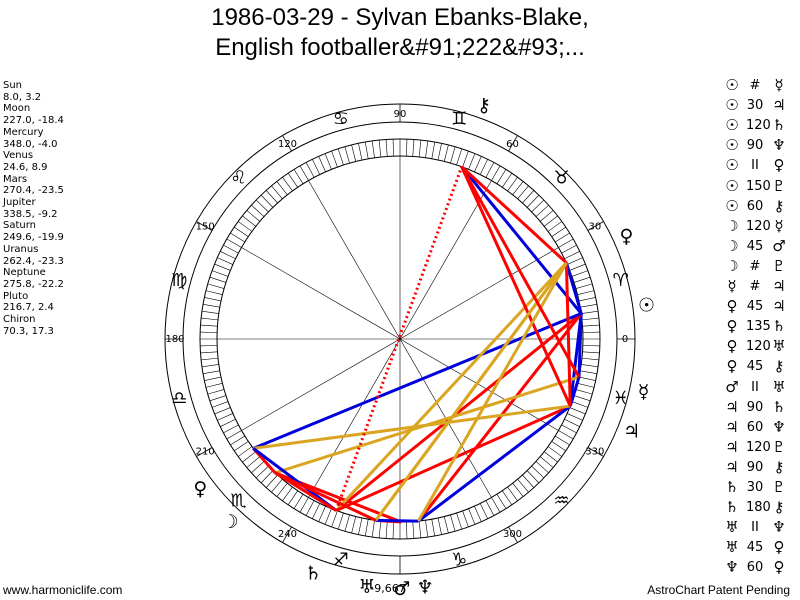 This screenshot has width=800, height=600. I want to click on aspect-type: #, so click(755, 85).